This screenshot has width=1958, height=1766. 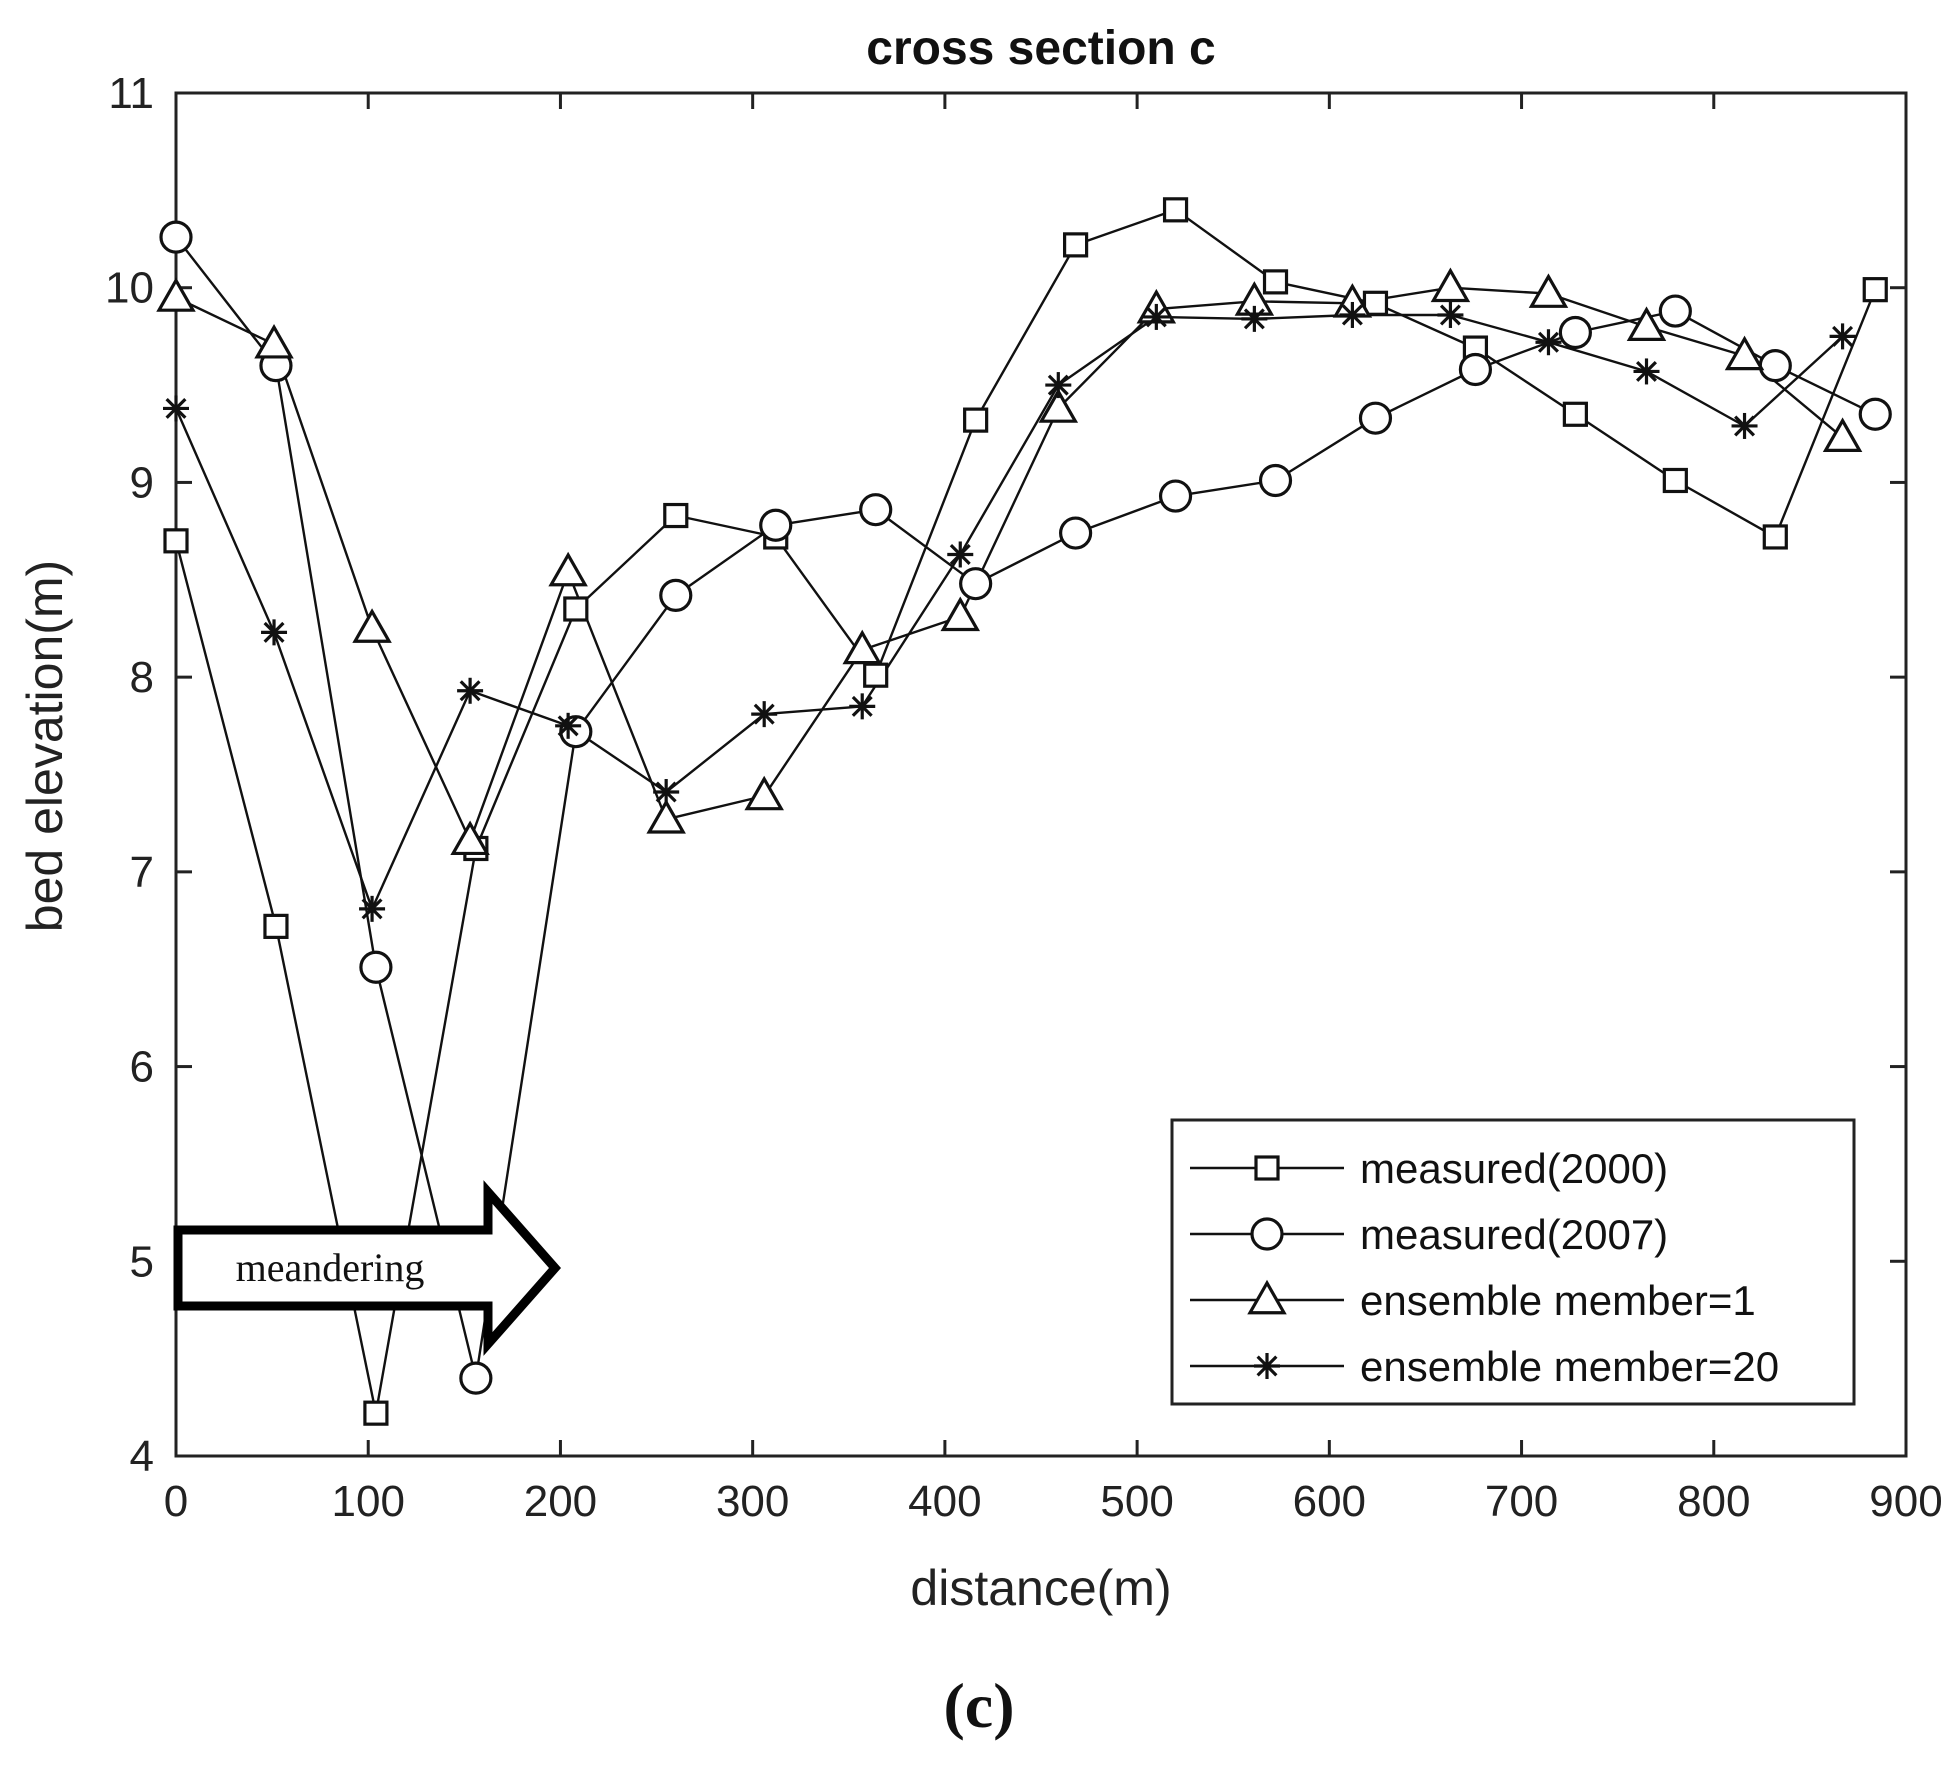 I want to click on legend-entry: measured(2000), so click(x=1429, y=1168).